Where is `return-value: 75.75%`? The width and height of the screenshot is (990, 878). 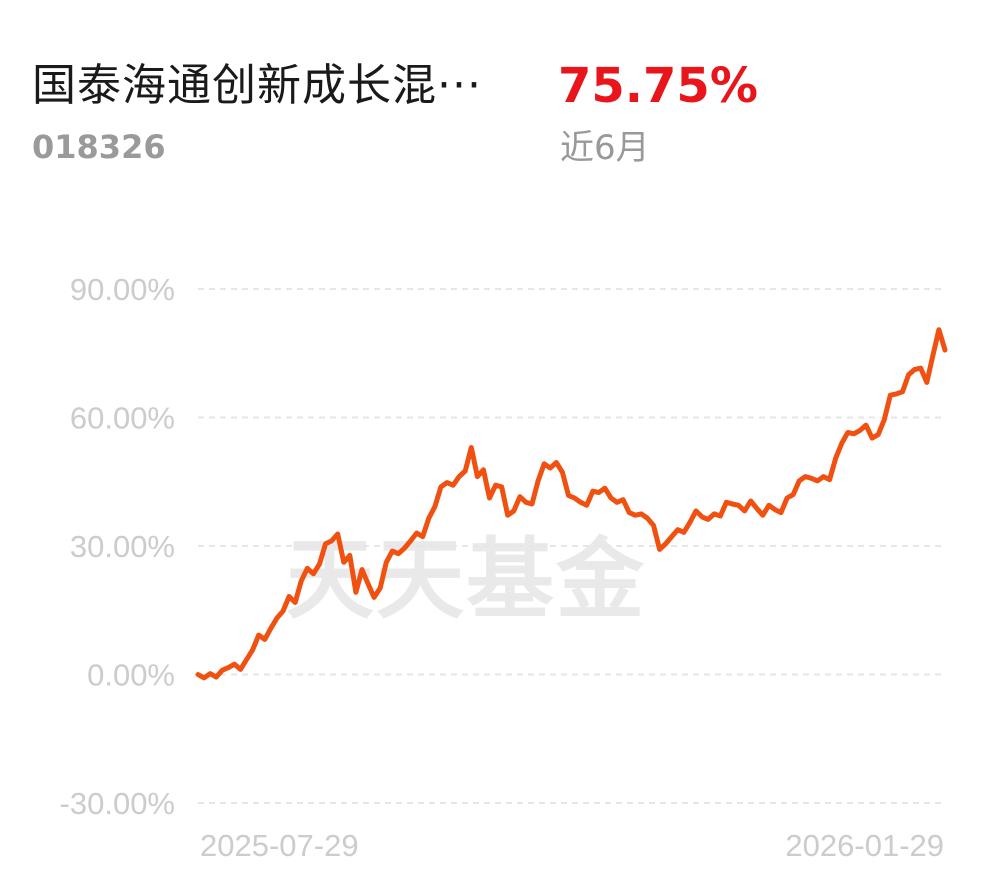 return-value: 75.75% is located at coordinates (658, 86).